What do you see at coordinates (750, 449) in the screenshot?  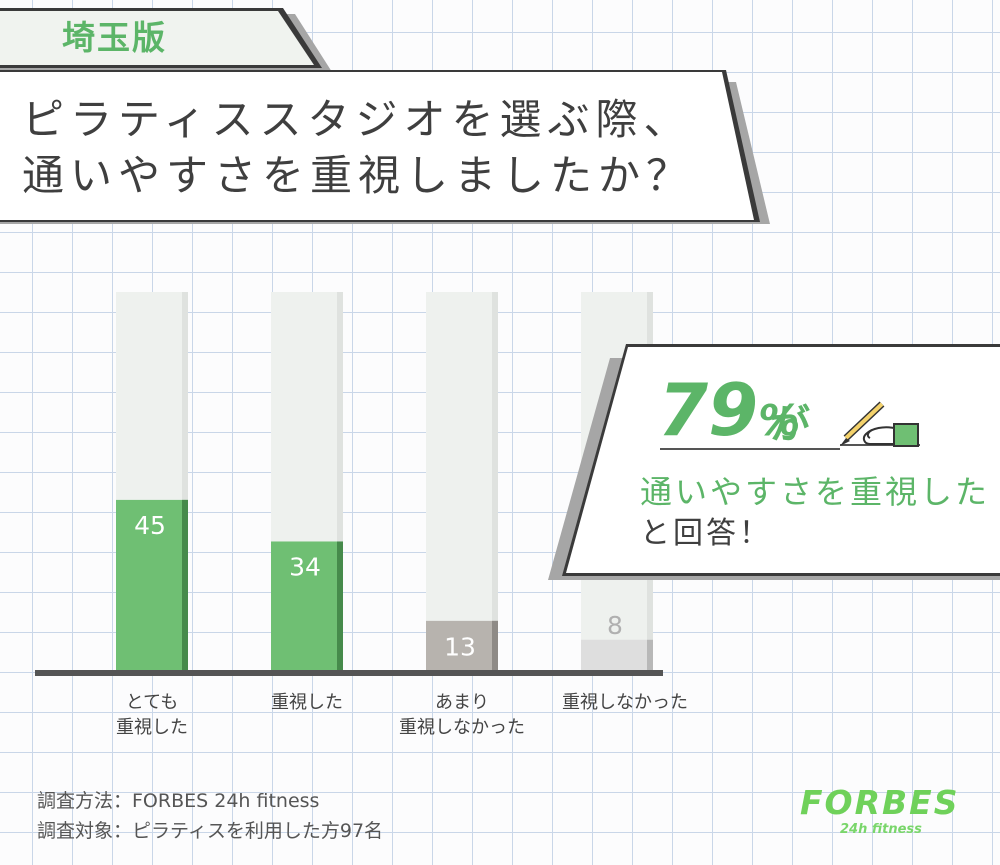 I see `callout-underline` at bounding box center [750, 449].